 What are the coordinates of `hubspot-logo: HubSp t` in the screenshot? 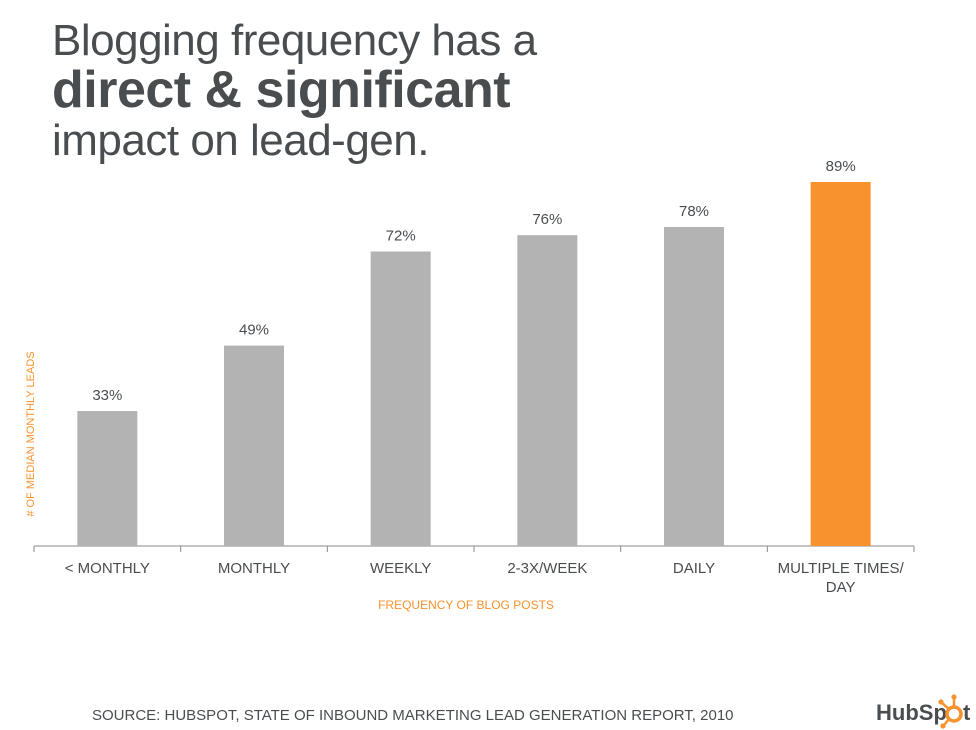 It's located at (923, 711).